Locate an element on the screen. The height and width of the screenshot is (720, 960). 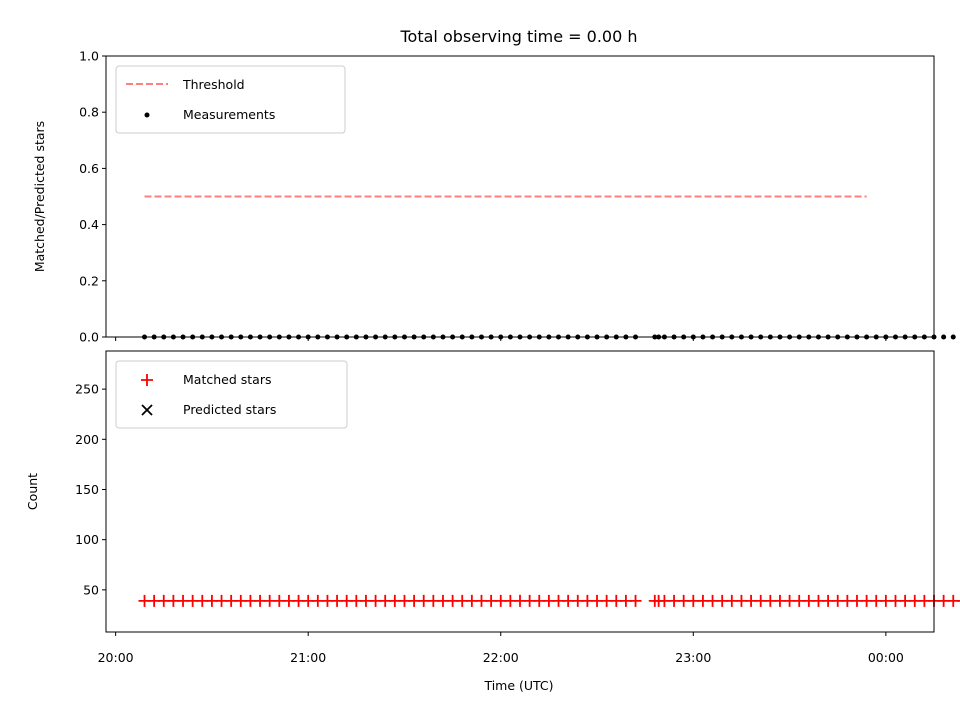
legend-measurements-swatch is located at coordinates (147, 115).